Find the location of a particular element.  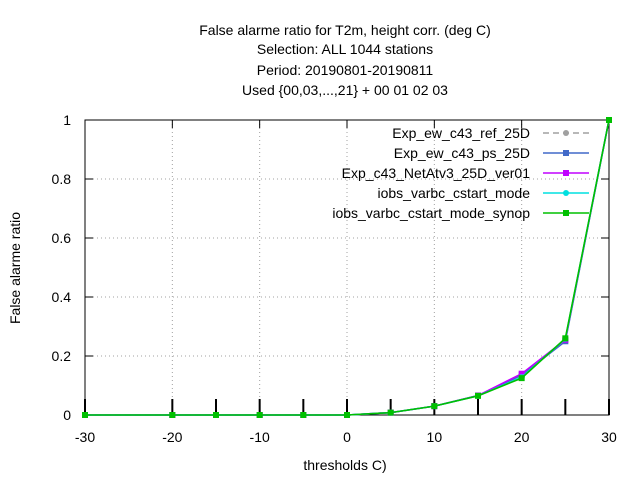

legend-label: Exp_c43_NetAtv3_25D_ver01 is located at coordinates (436, 173).